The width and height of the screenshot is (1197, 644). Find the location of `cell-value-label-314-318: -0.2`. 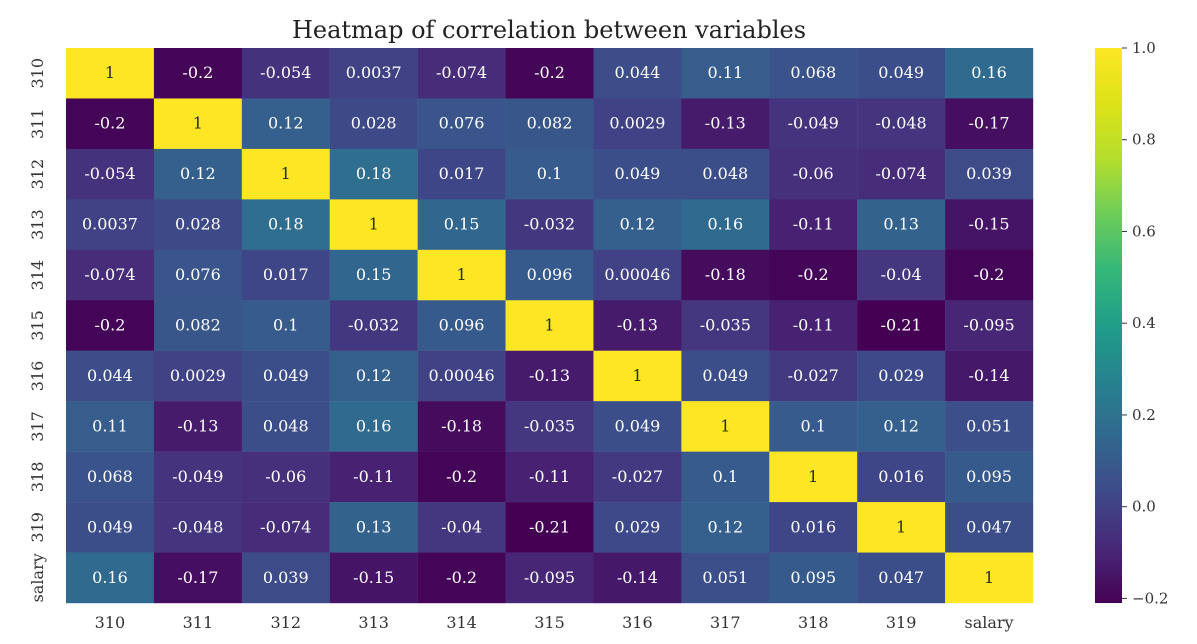

cell-value-label-314-318: -0.2 is located at coordinates (813, 274).